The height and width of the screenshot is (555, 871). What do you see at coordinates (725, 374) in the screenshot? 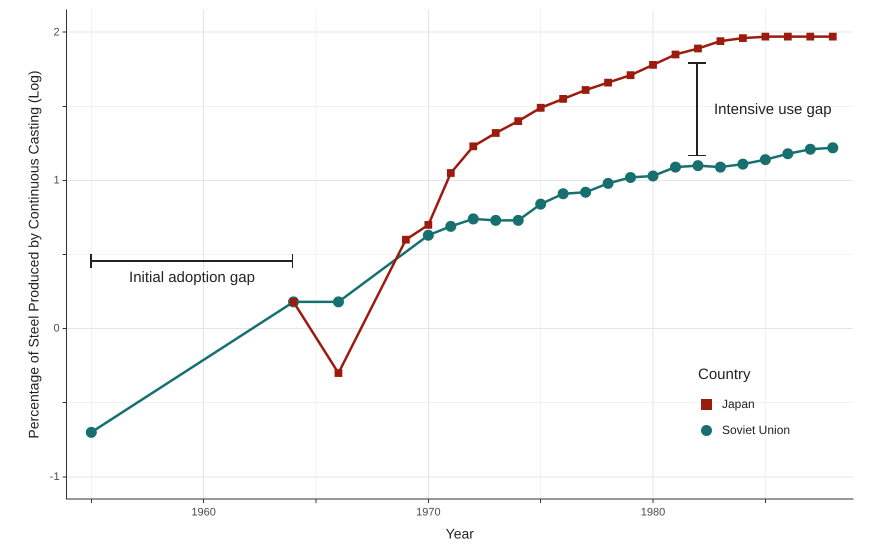
I see `legend-title: Country` at bounding box center [725, 374].